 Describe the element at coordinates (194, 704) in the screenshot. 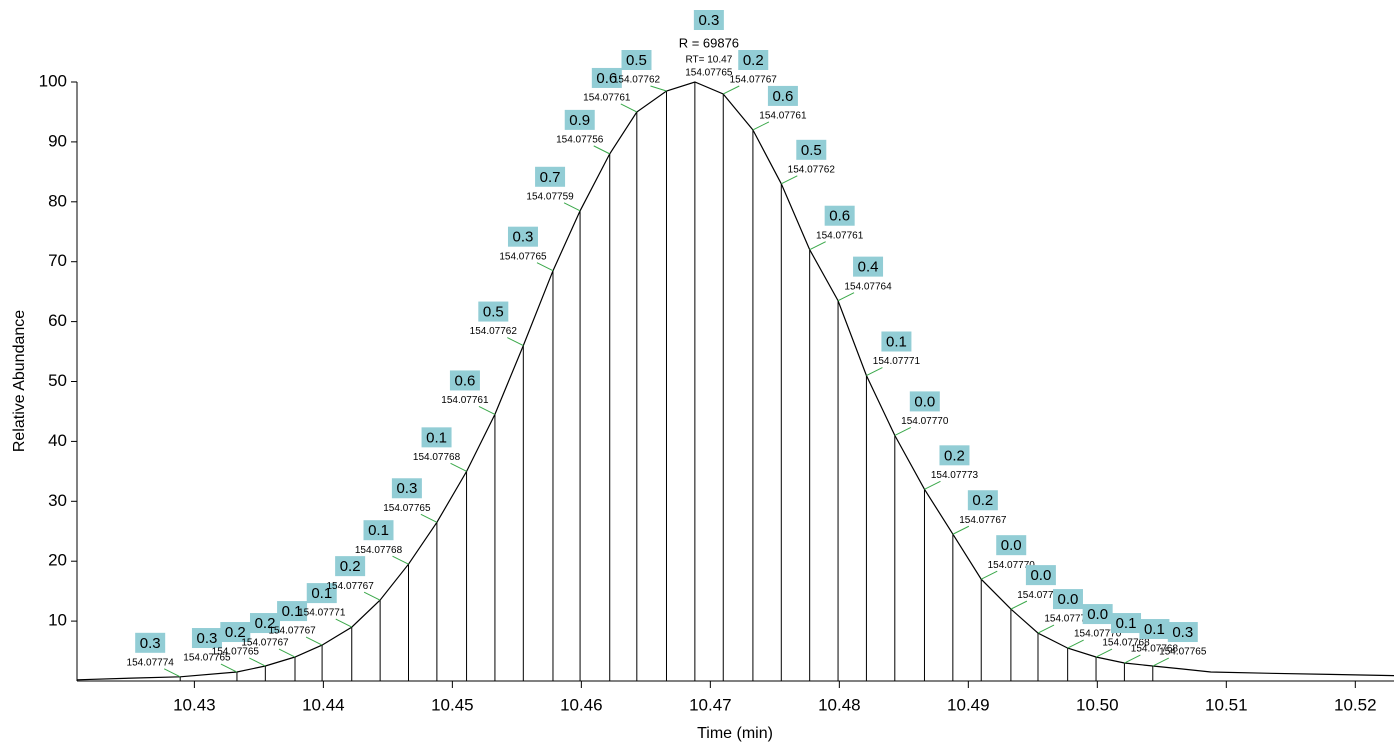

I see `x-tick-label: 10.43` at that location.